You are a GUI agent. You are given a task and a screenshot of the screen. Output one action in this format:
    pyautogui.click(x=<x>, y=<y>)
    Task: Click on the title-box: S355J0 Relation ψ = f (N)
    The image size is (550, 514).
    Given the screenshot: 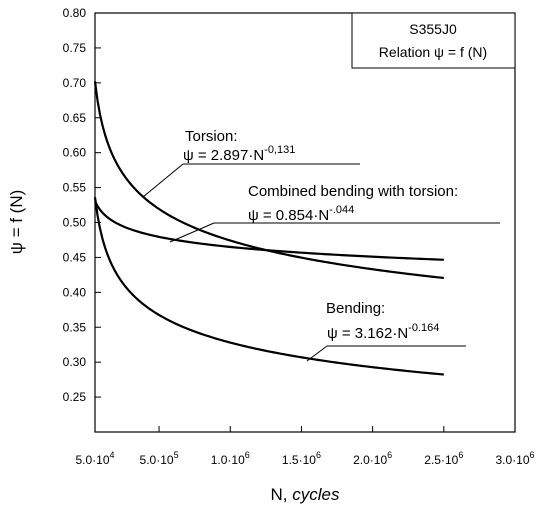 What is the action you would take?
    pyautogui.click(x=433, y=40)
    